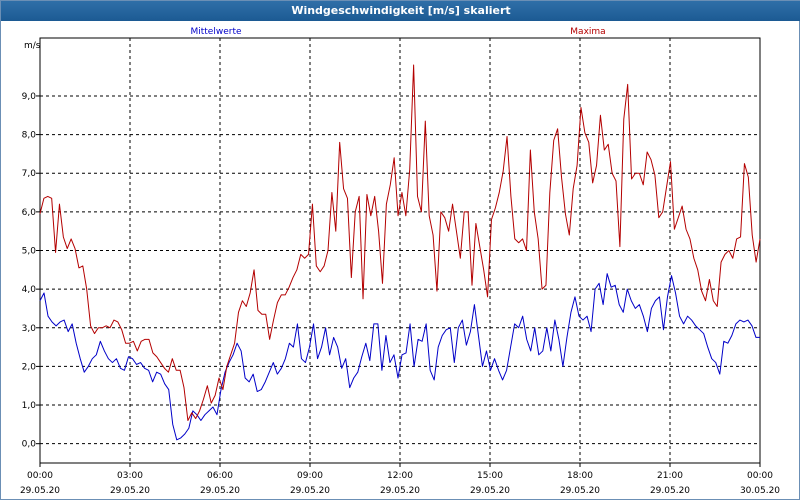  Describe the element at coordinates (29, 329) in the screenshot. I see `y-tick-label: 3,0` at that location.